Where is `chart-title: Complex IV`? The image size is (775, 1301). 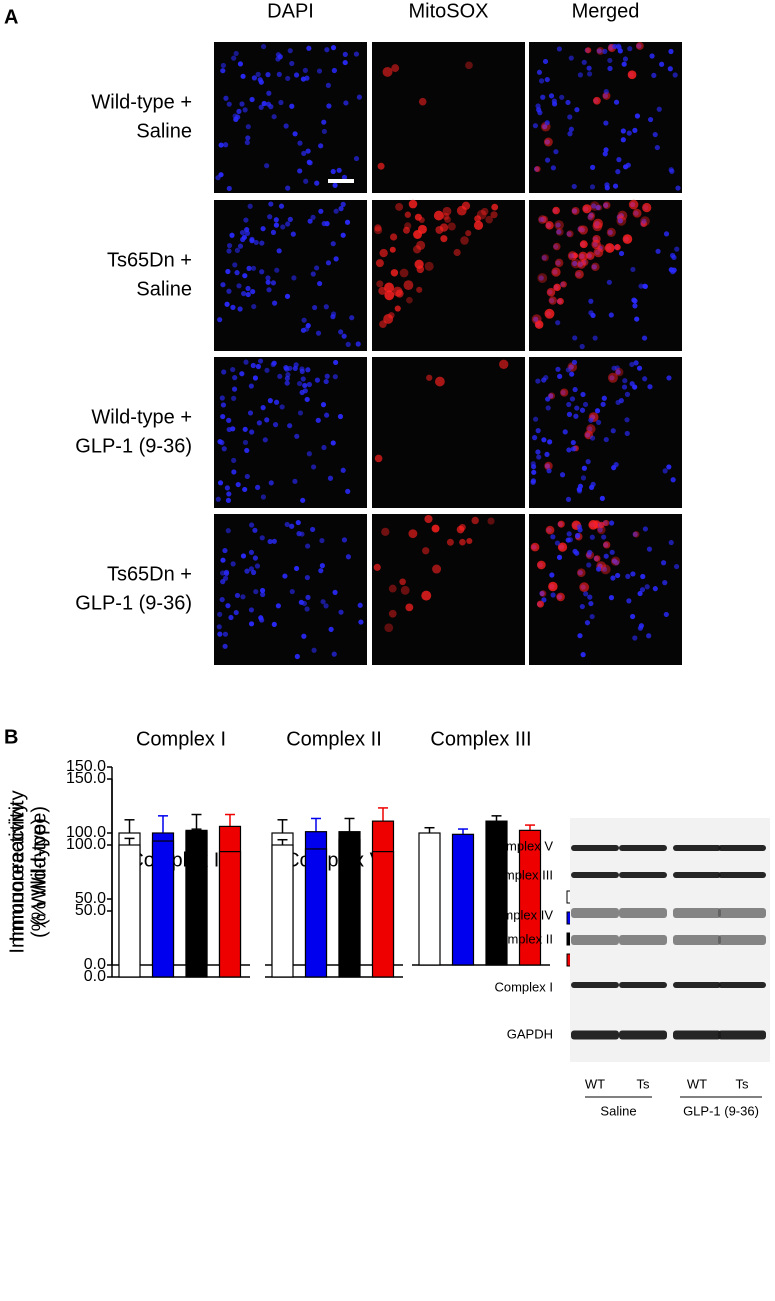 chart-title: Complex IV is located at coordinates (181, 860).